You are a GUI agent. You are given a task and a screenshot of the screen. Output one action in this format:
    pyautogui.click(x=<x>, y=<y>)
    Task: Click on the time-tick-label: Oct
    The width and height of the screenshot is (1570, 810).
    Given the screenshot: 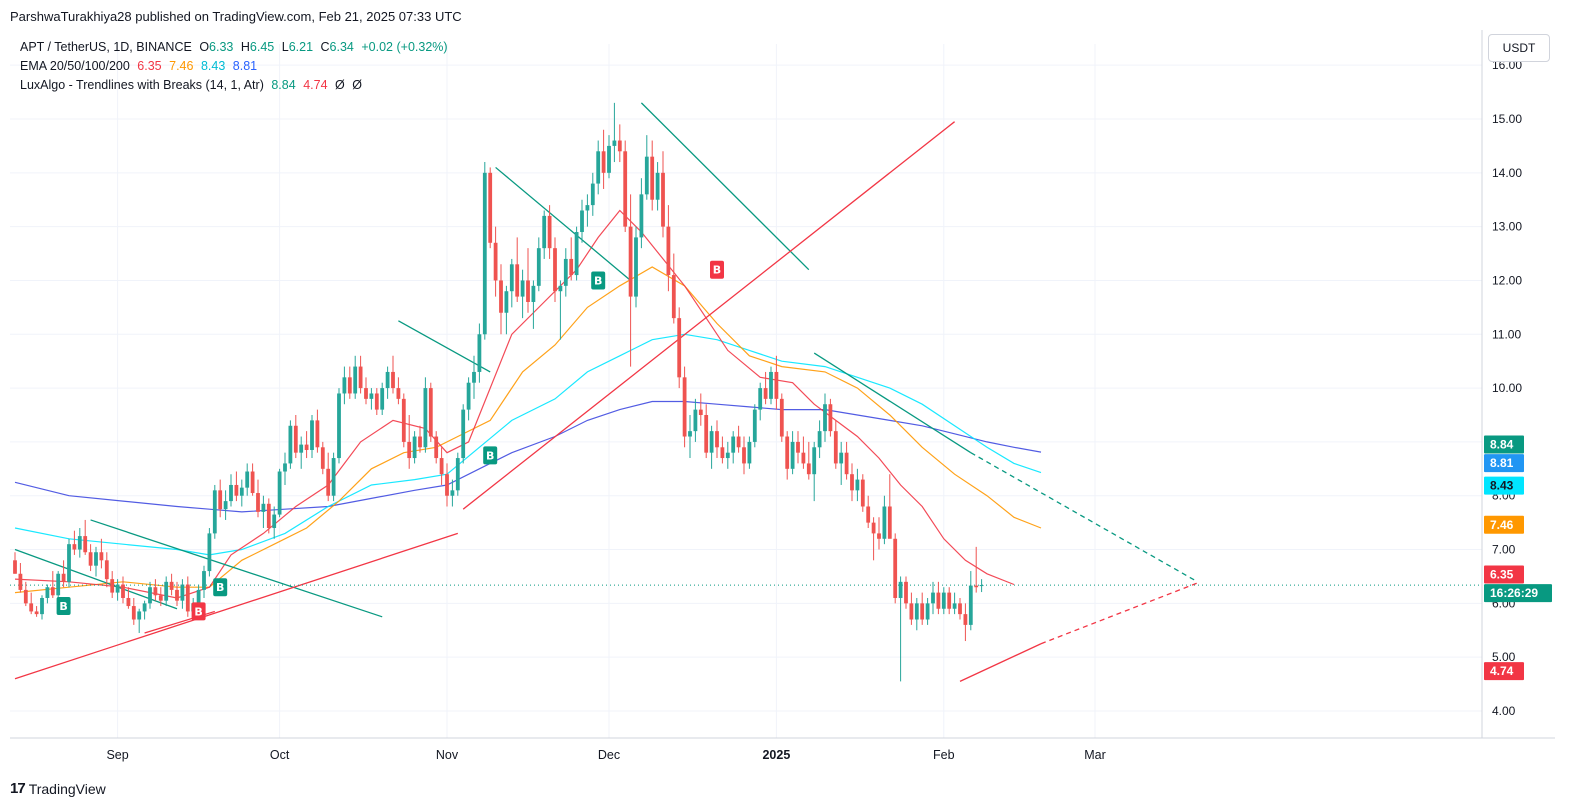 What is the action you would take?
    pyautogui.click(x=280, y=755)
    